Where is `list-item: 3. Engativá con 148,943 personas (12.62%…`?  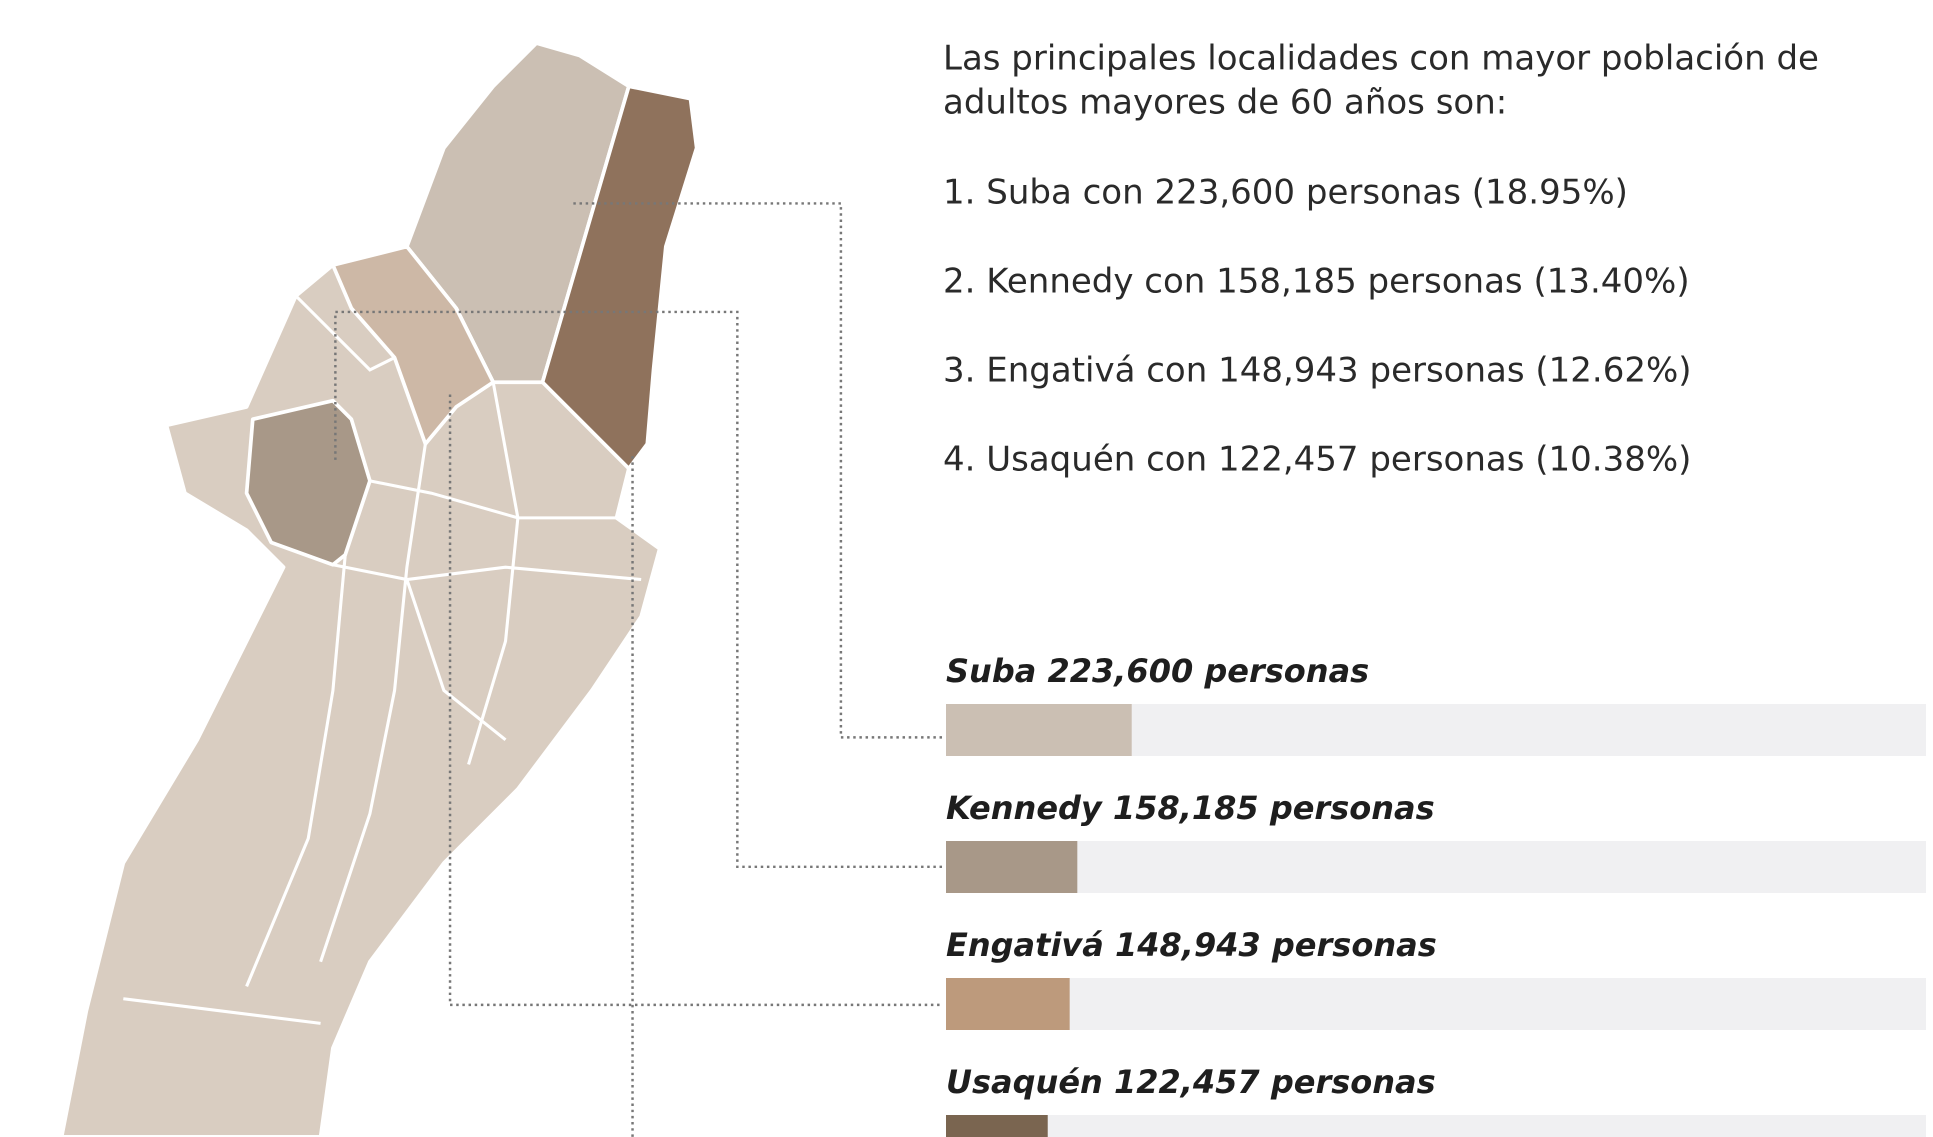 list-item: 3. Engativá con 148,943 personas (12.62%… is located at coordinates (1317, 371).